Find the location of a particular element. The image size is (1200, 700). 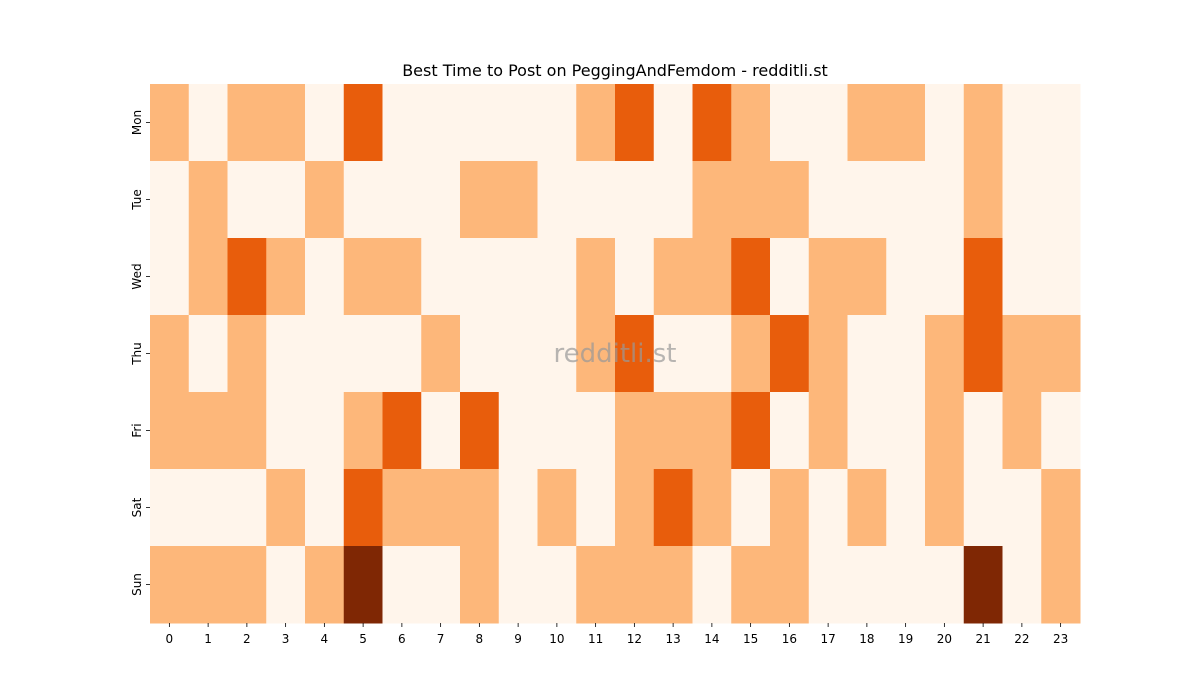

x-tick-label: 16 is located at coordinates (789, 639).